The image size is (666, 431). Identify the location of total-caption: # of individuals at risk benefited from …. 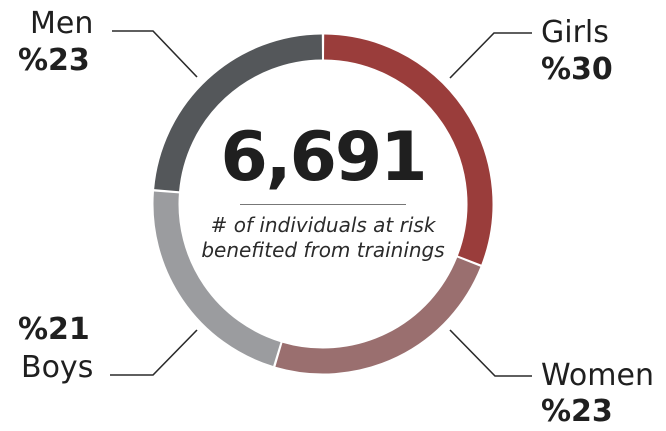
(323, 237).